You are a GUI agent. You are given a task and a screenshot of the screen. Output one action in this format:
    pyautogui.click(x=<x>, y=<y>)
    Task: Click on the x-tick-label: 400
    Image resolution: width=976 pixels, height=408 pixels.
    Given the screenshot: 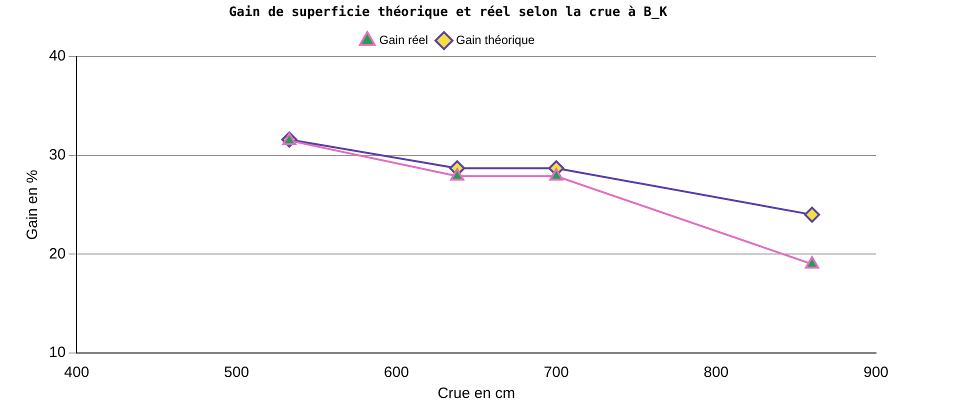 What is the action you would take?
    pyautogui.click(x=77, y=373)
    